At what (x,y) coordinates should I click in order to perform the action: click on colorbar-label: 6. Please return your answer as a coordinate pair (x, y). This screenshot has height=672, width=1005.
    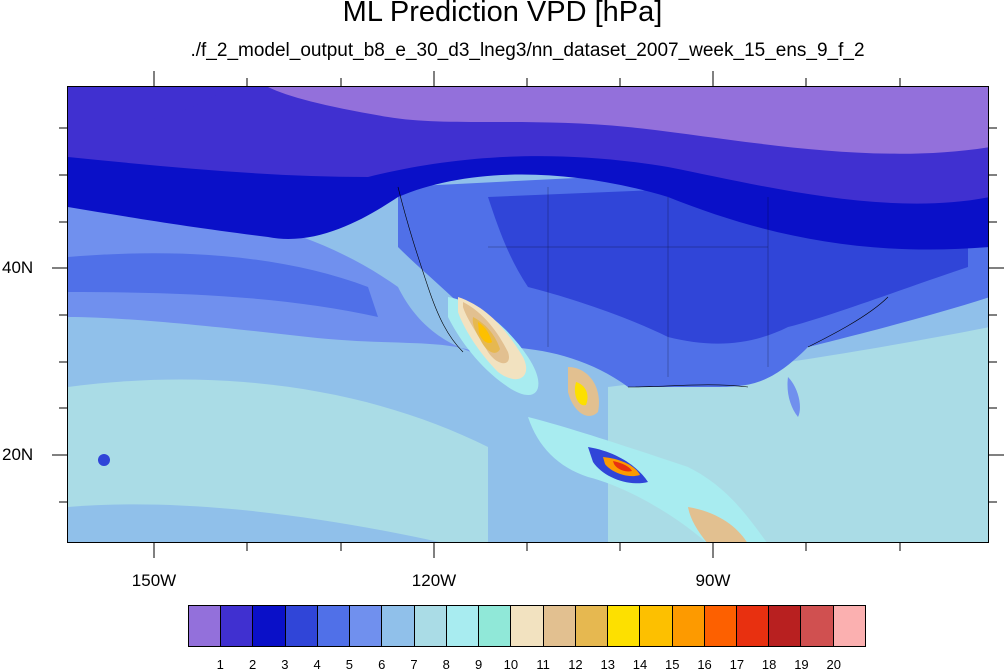
    Looking at the image, I should click on (382, 664).